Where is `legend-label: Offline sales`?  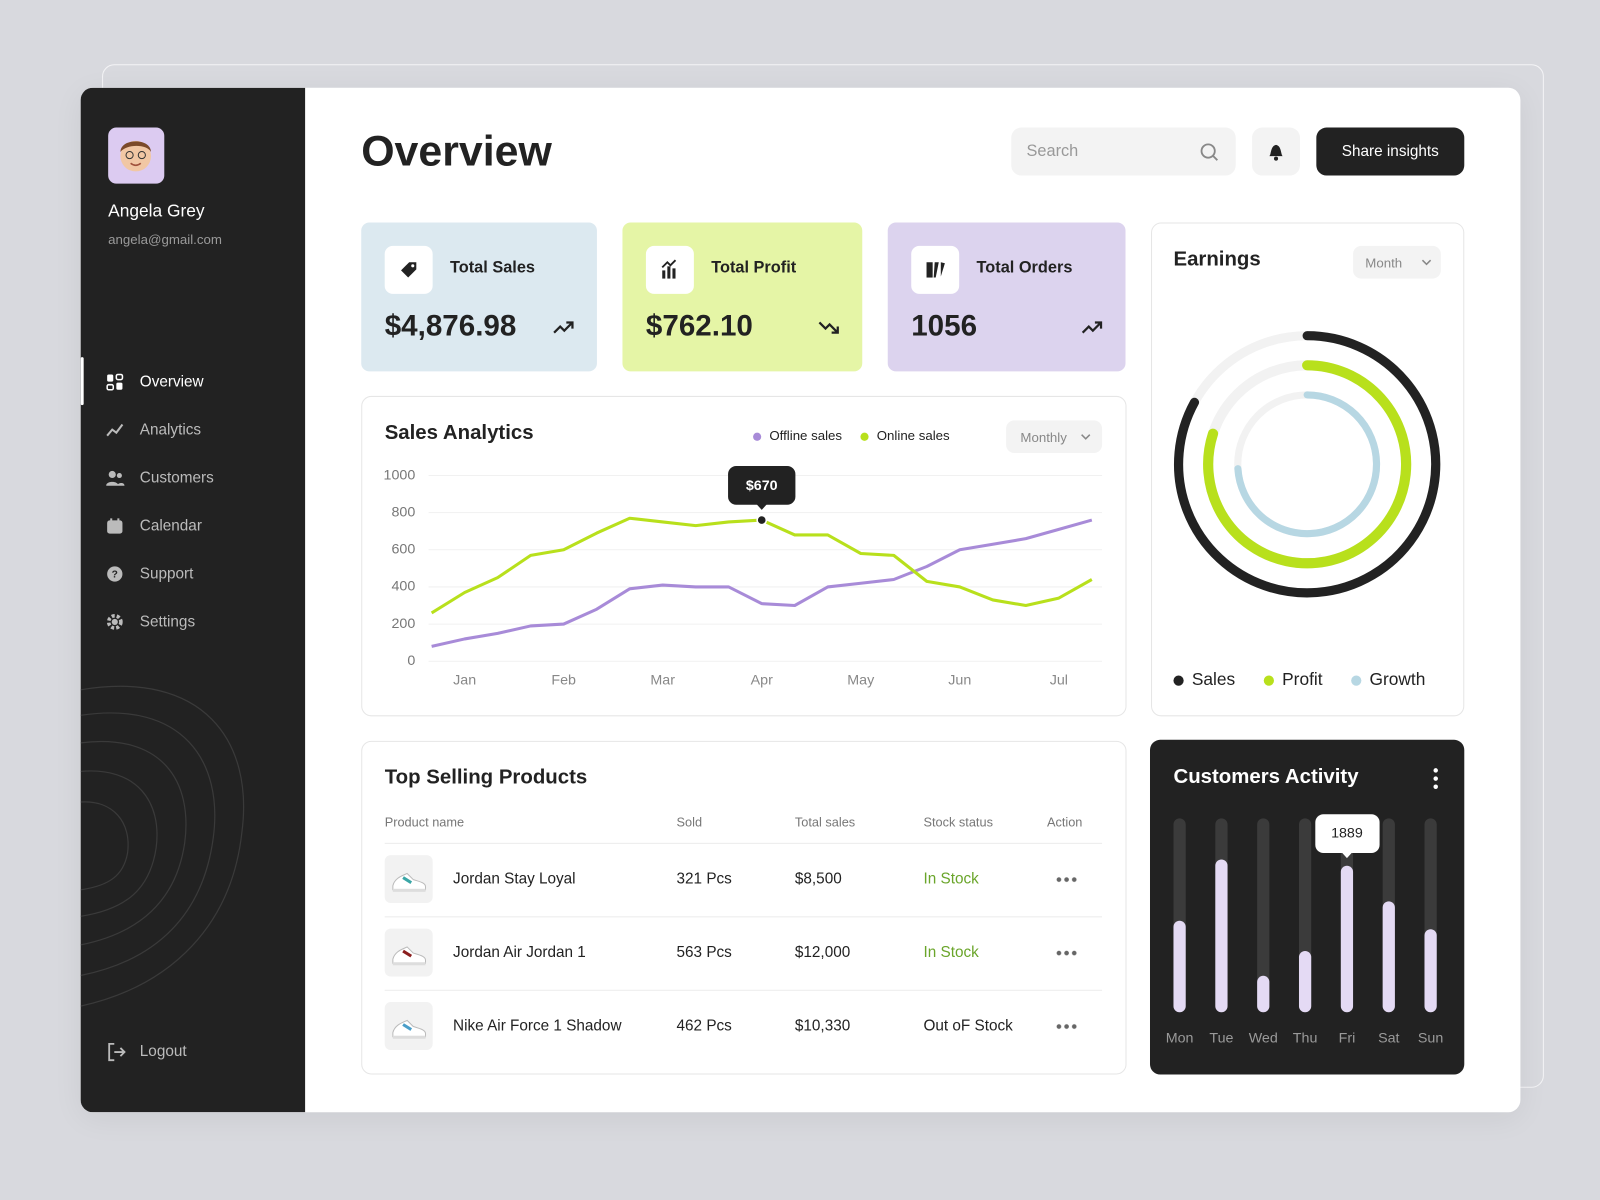 legend-label: Offline sales is located at coordinates (805, 435).